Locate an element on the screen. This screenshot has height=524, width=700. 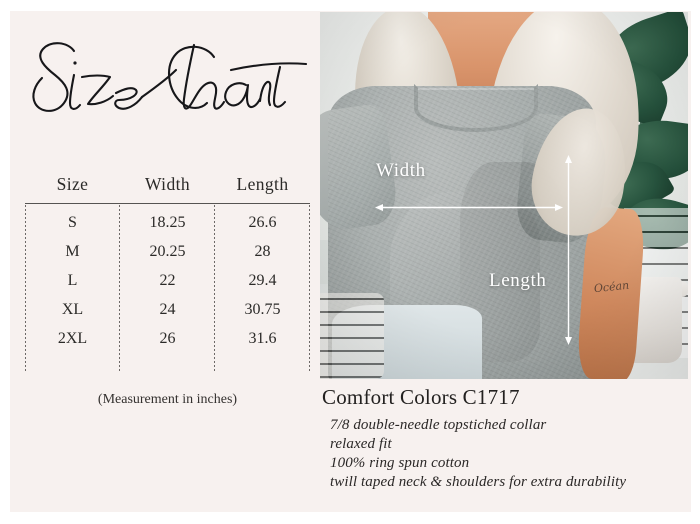
tshirt-collar is located at coordinates (476, 108).